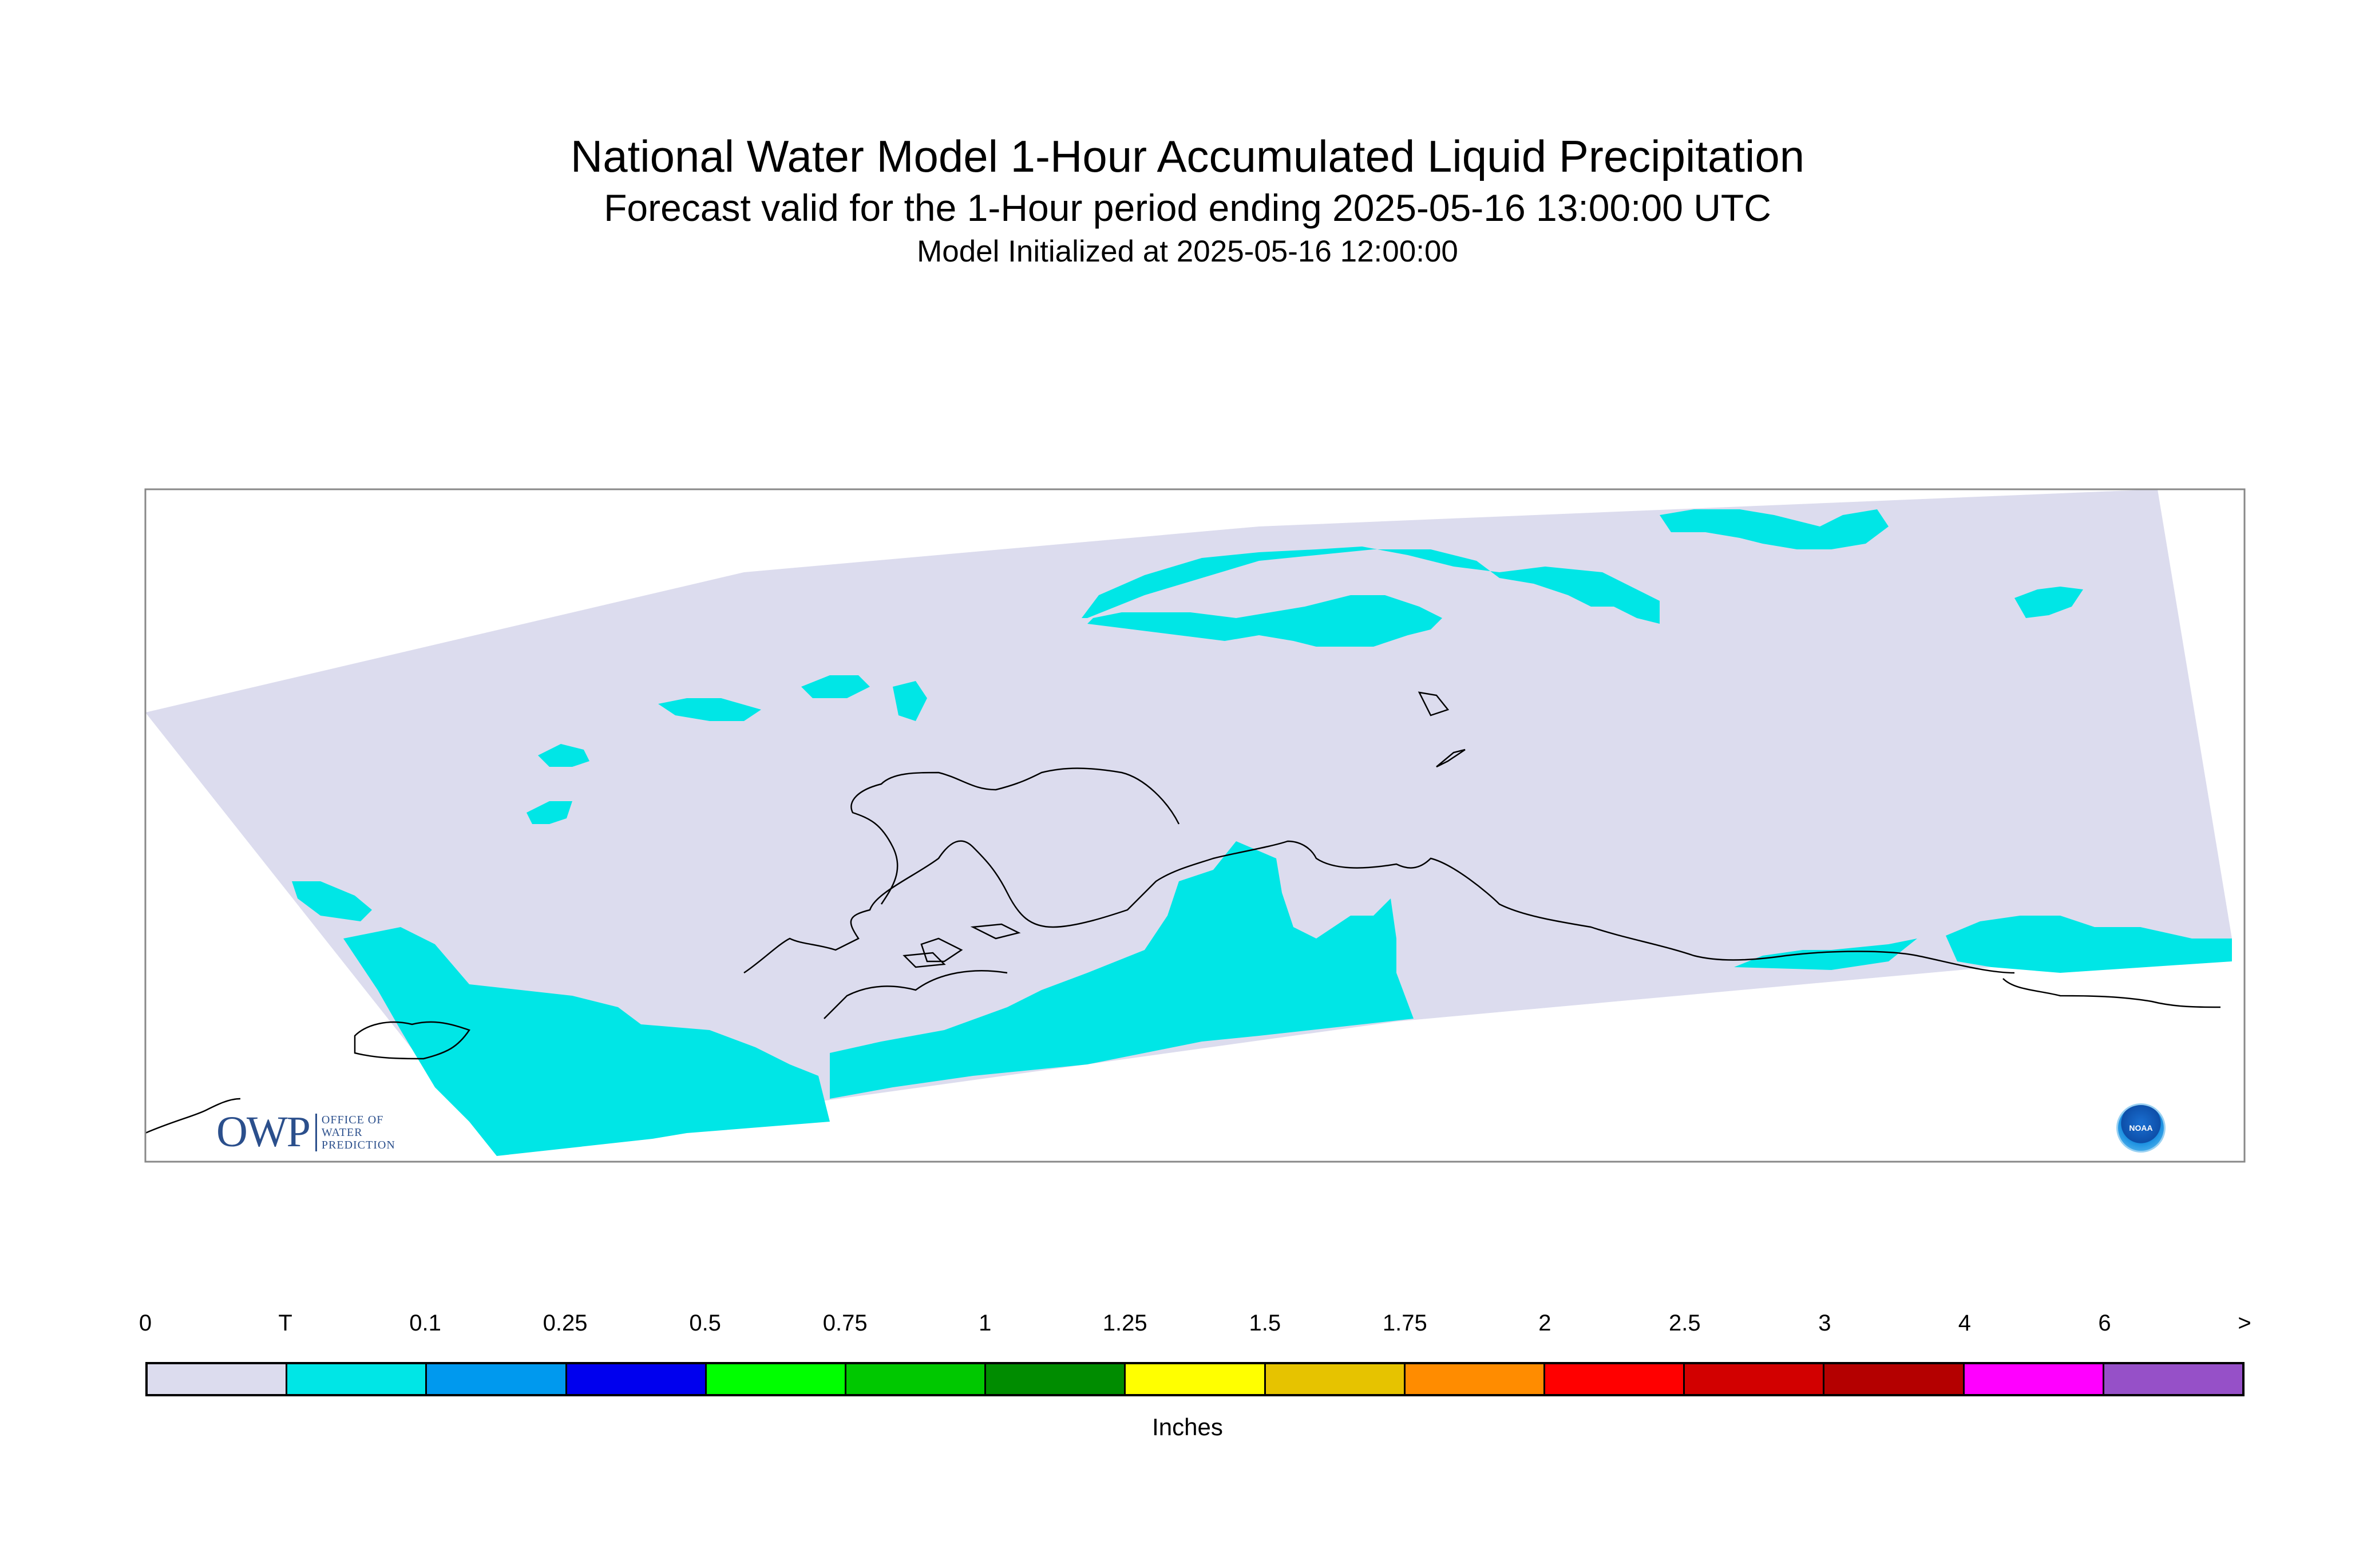 This screenshot has width=2375, height=1568. I want to click on legend-tick-label: 6, so click(2104, 1323).